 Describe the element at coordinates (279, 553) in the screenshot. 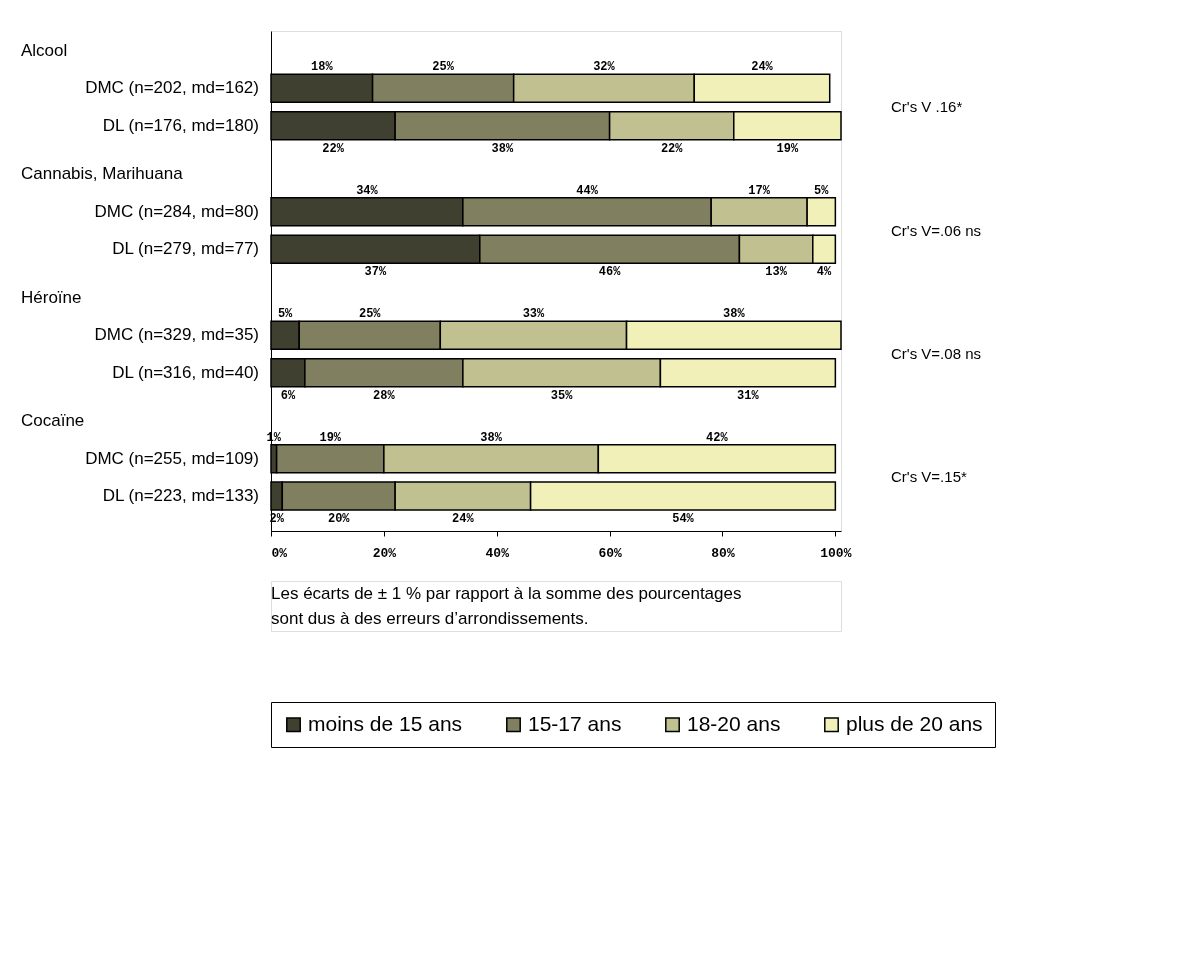

I see `x-tick-label: 0%` at that location.